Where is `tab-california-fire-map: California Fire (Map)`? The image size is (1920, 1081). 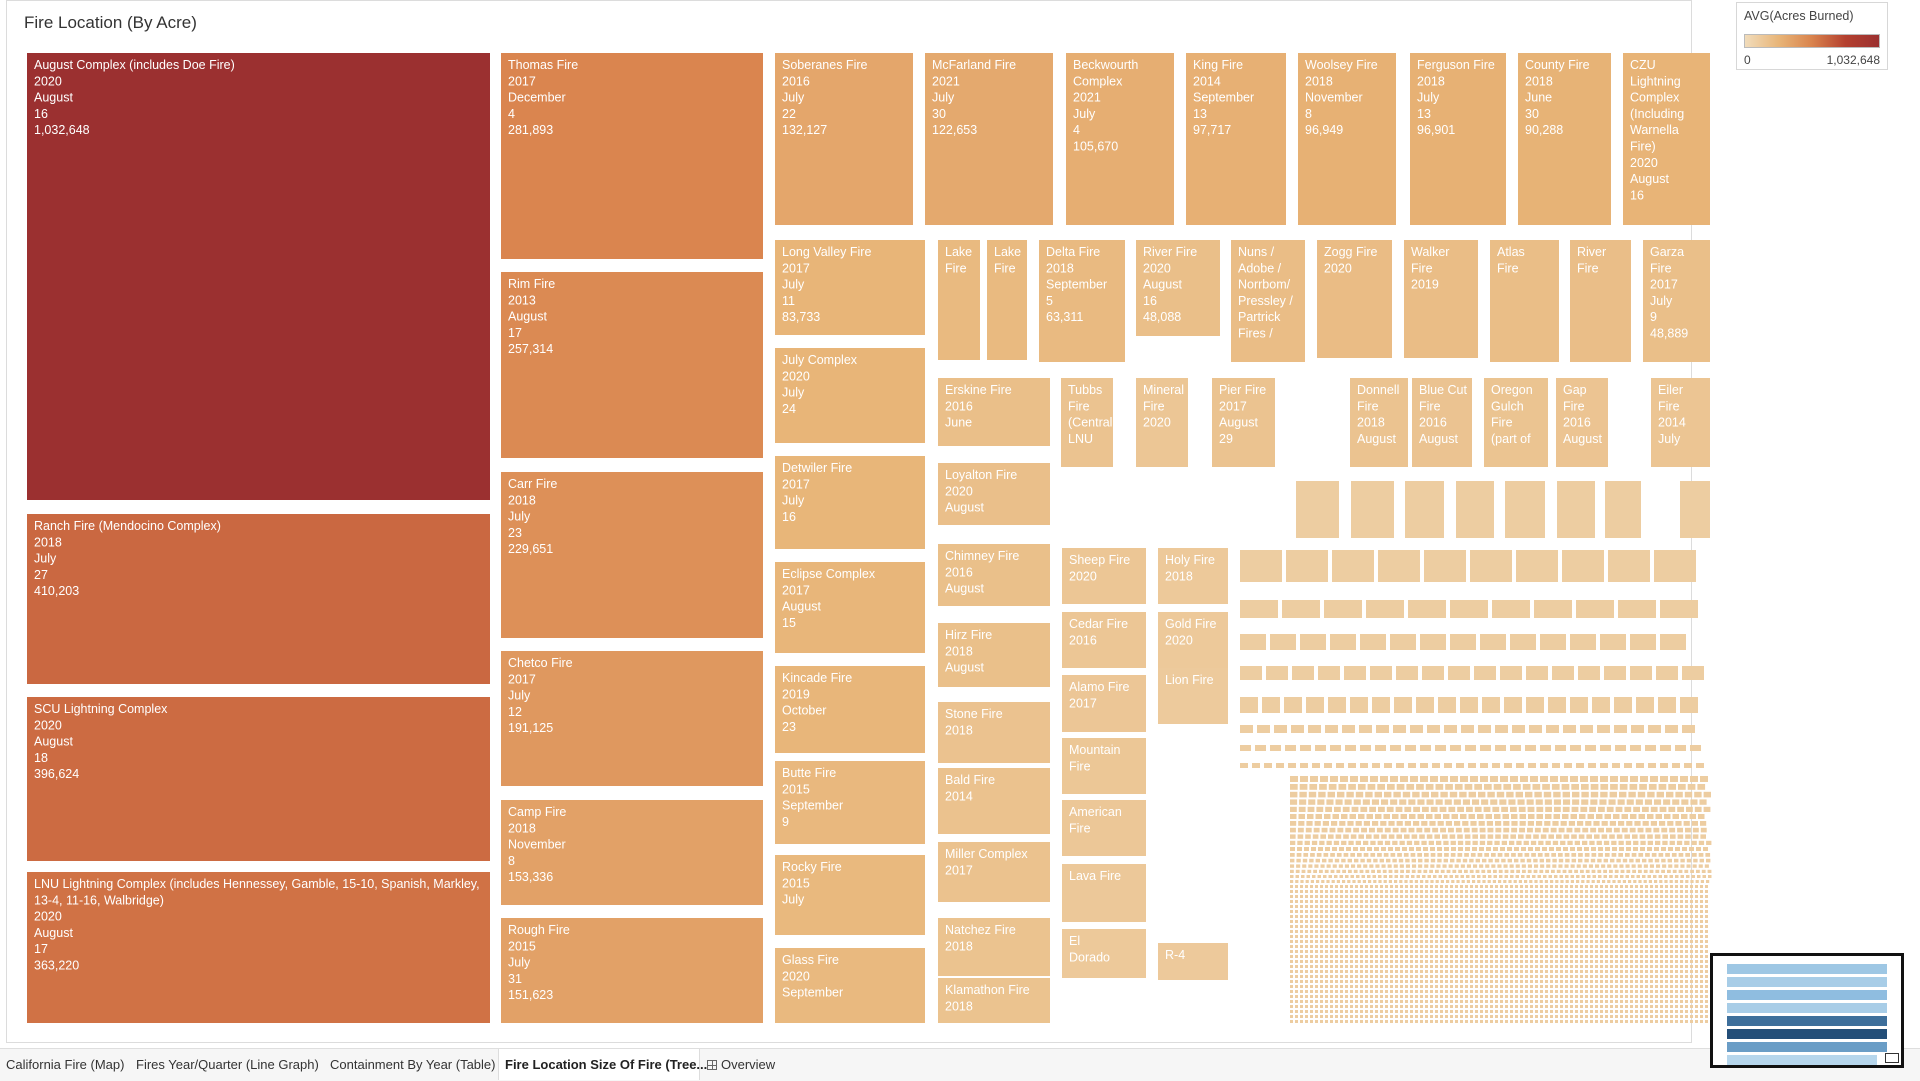
tab-california-fire-map: California Fire (Map) is located at coordinates (65, 1064).